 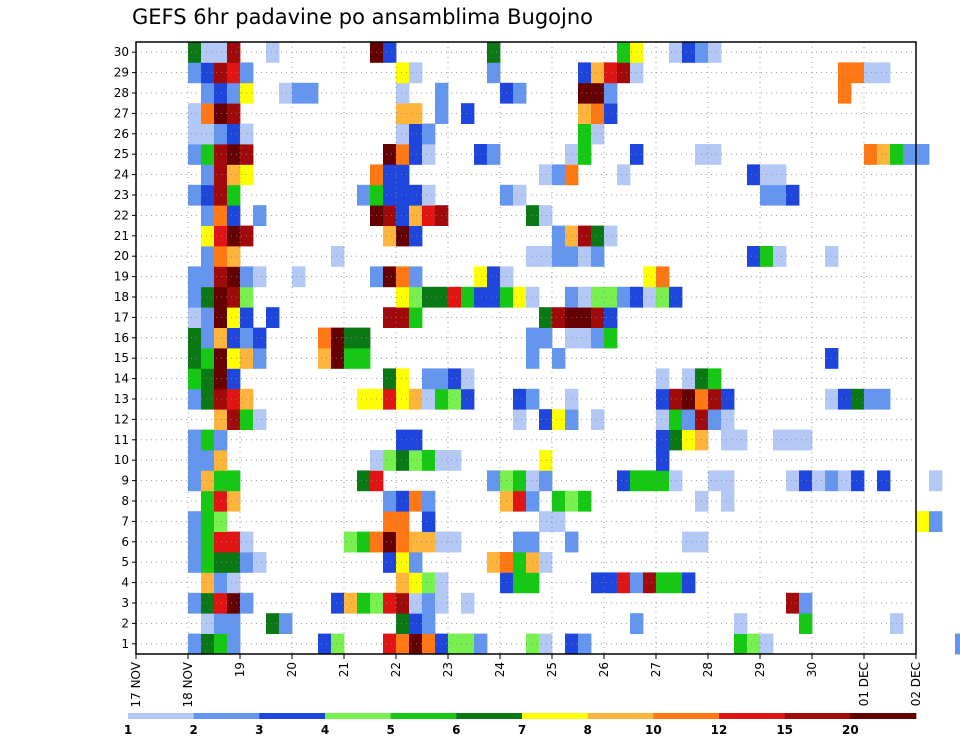 I want to click on colorbar-label: 3, so click(x=259, y=730).